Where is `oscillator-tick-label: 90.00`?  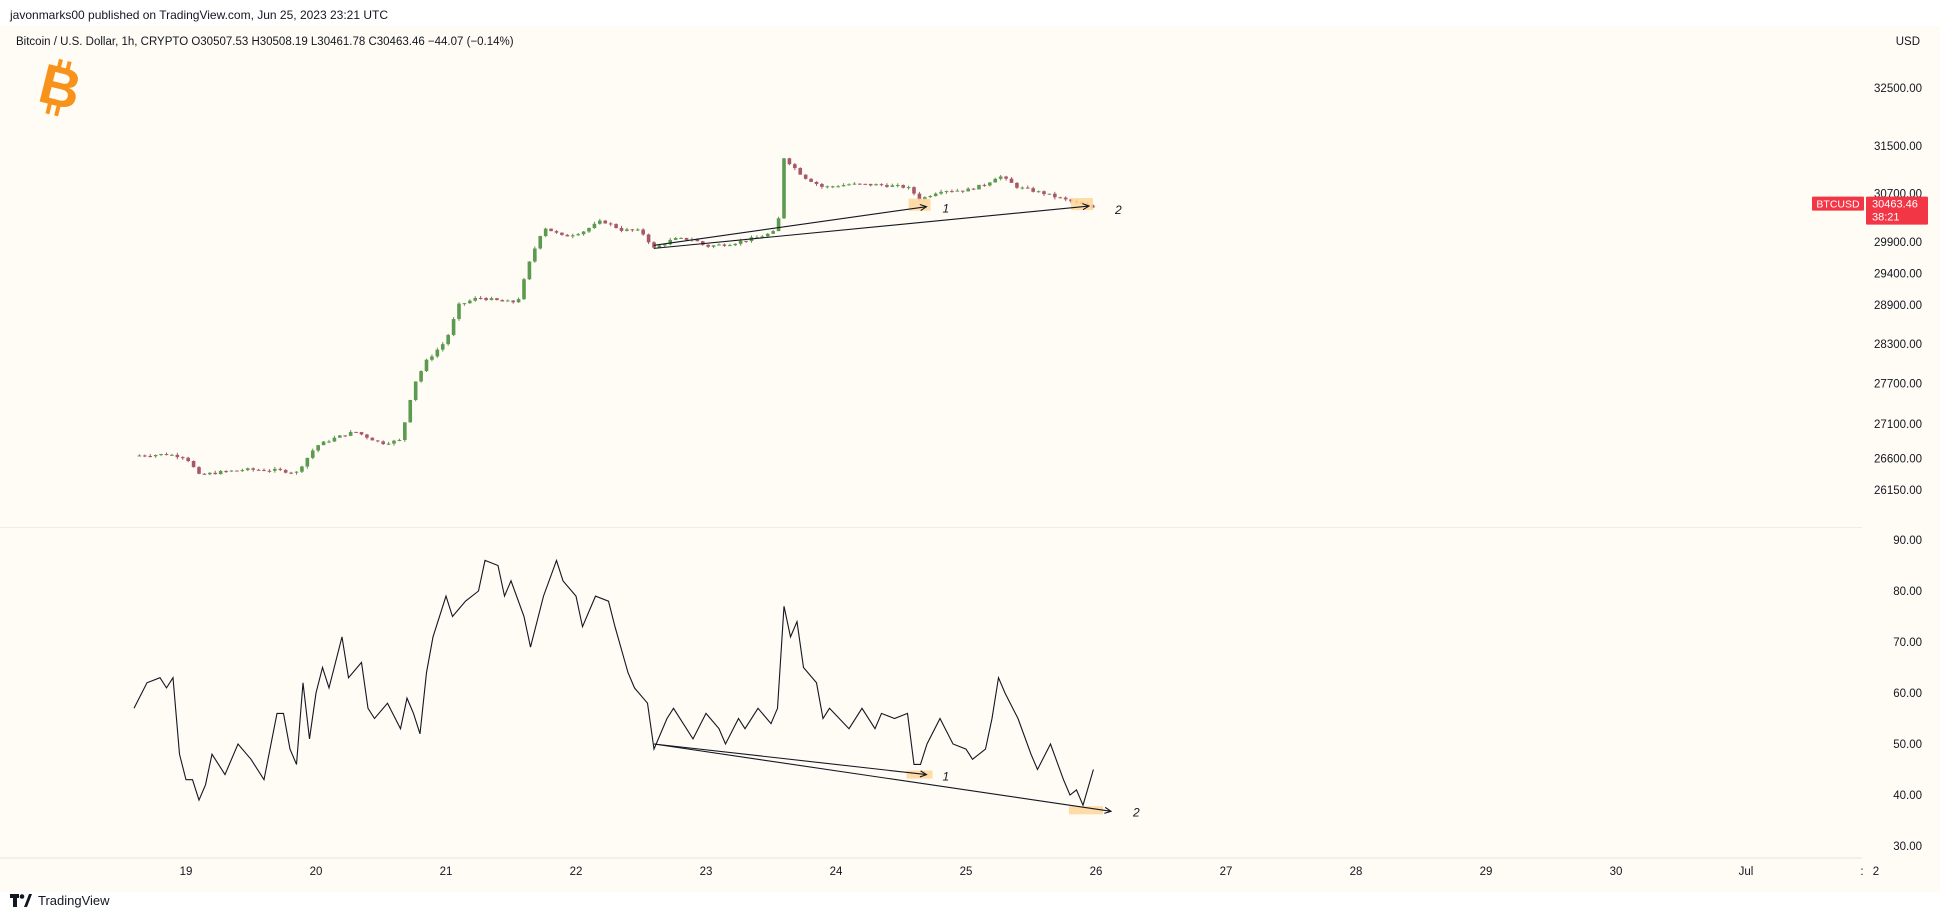 oscillator-tick-label: 90.00 is located at coordinates (1907, 541).